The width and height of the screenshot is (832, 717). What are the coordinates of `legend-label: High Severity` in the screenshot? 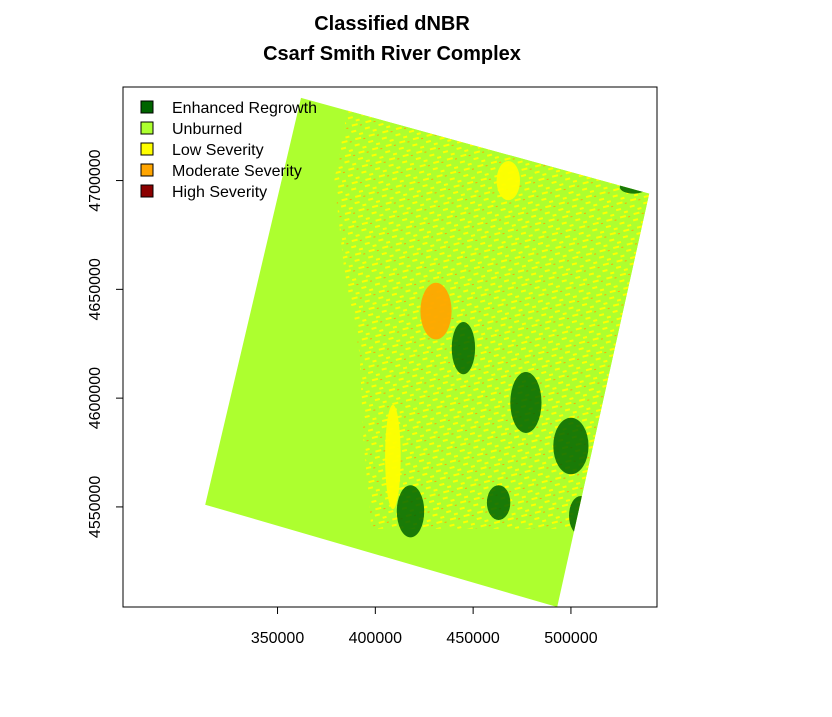 It's located at (219, 192).